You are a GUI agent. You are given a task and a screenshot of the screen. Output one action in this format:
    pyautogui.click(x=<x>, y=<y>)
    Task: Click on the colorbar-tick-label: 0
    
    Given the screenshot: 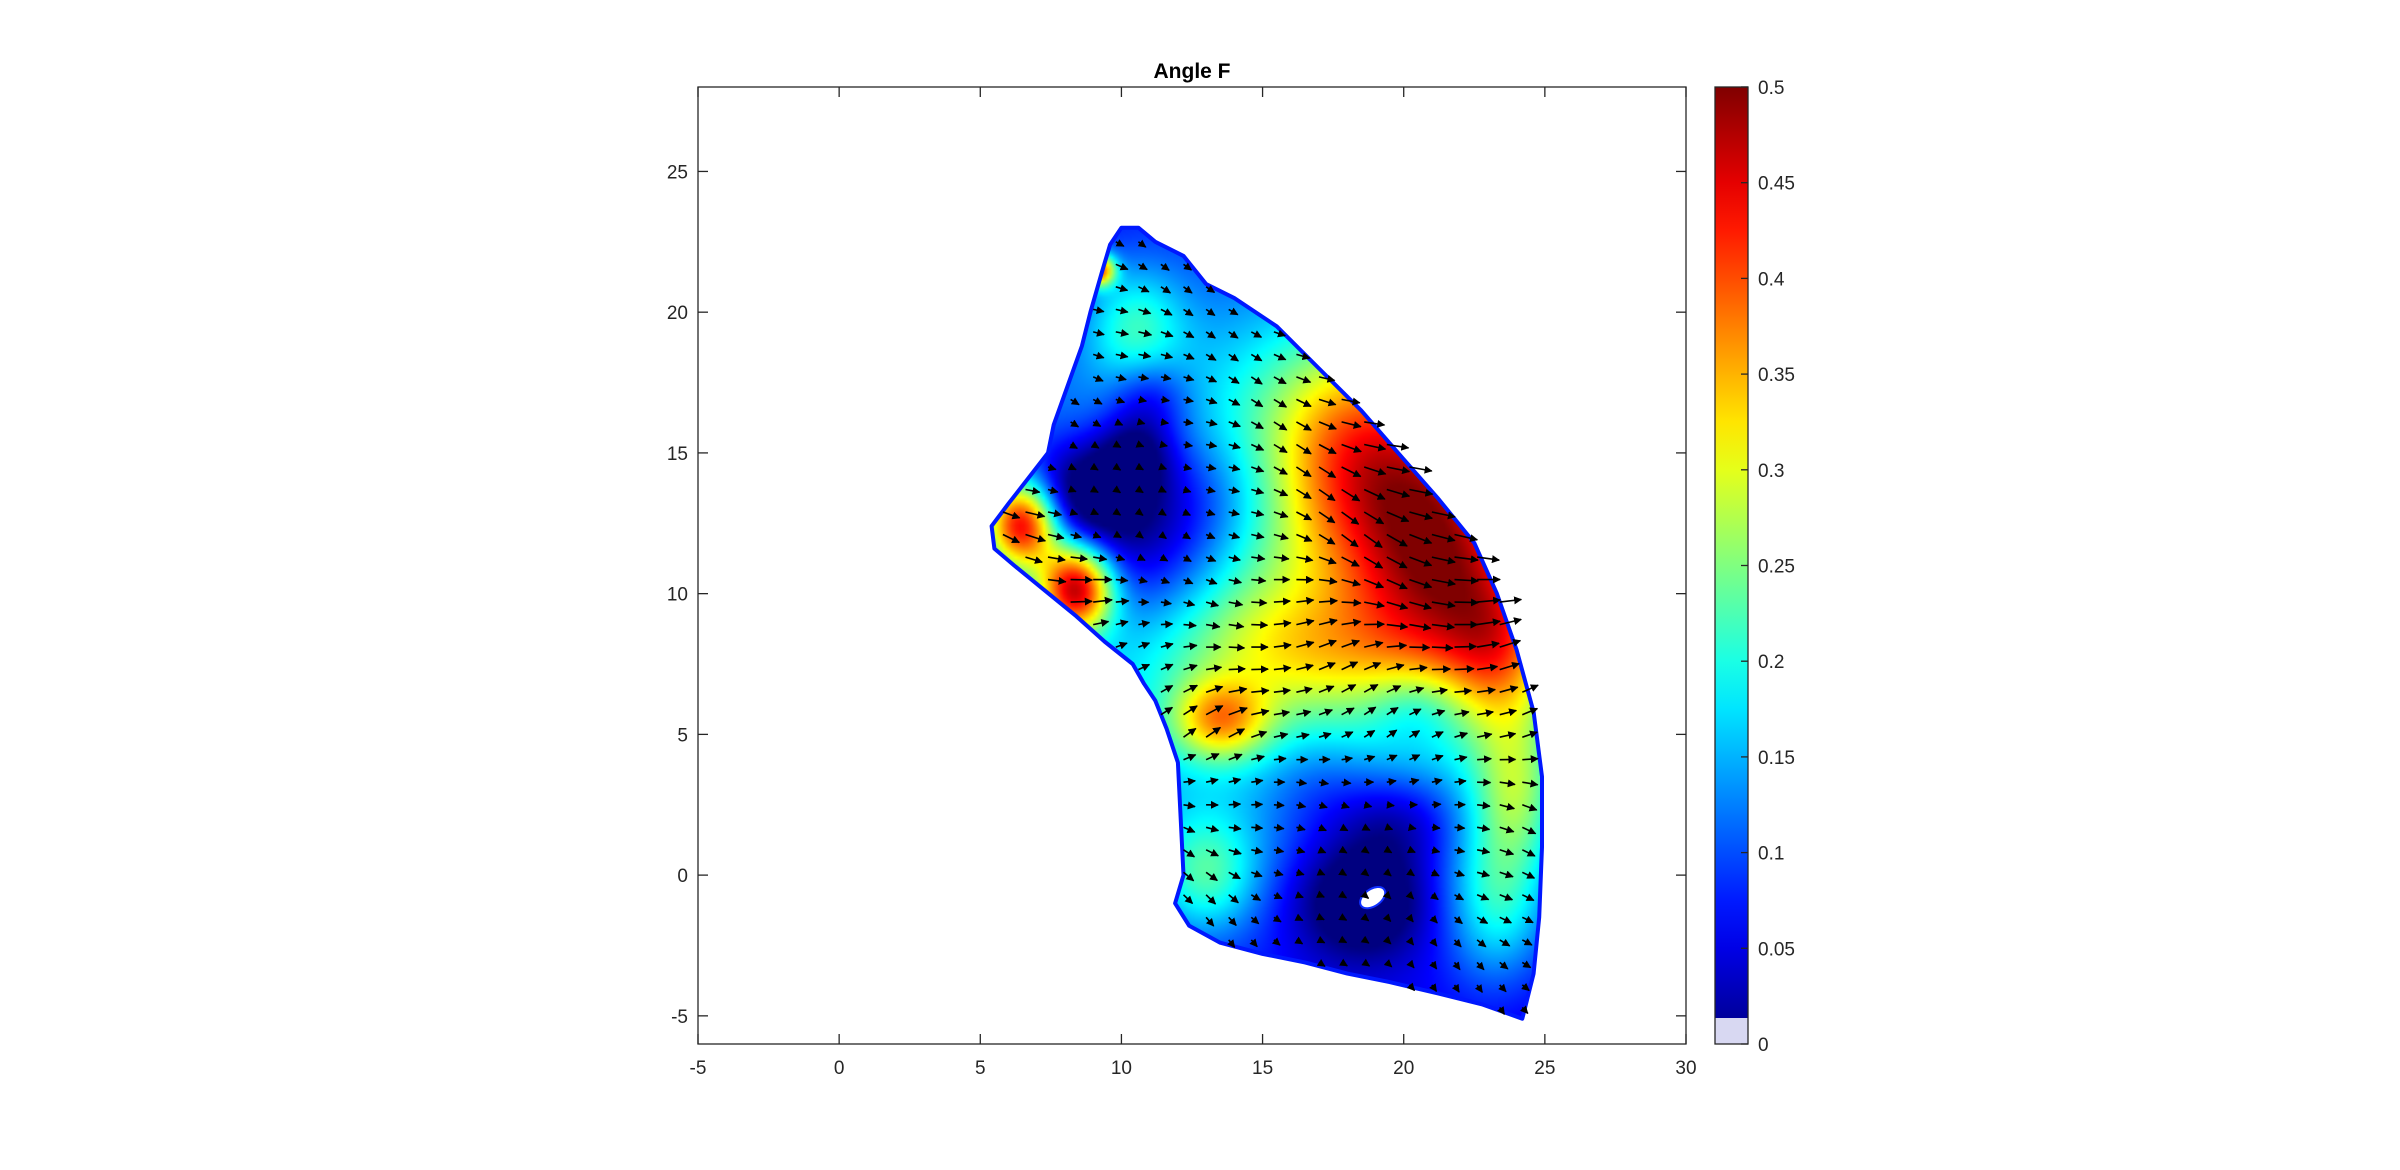 What is the action you would take?
    pyautogui.click(x=1763, y=1045)
    